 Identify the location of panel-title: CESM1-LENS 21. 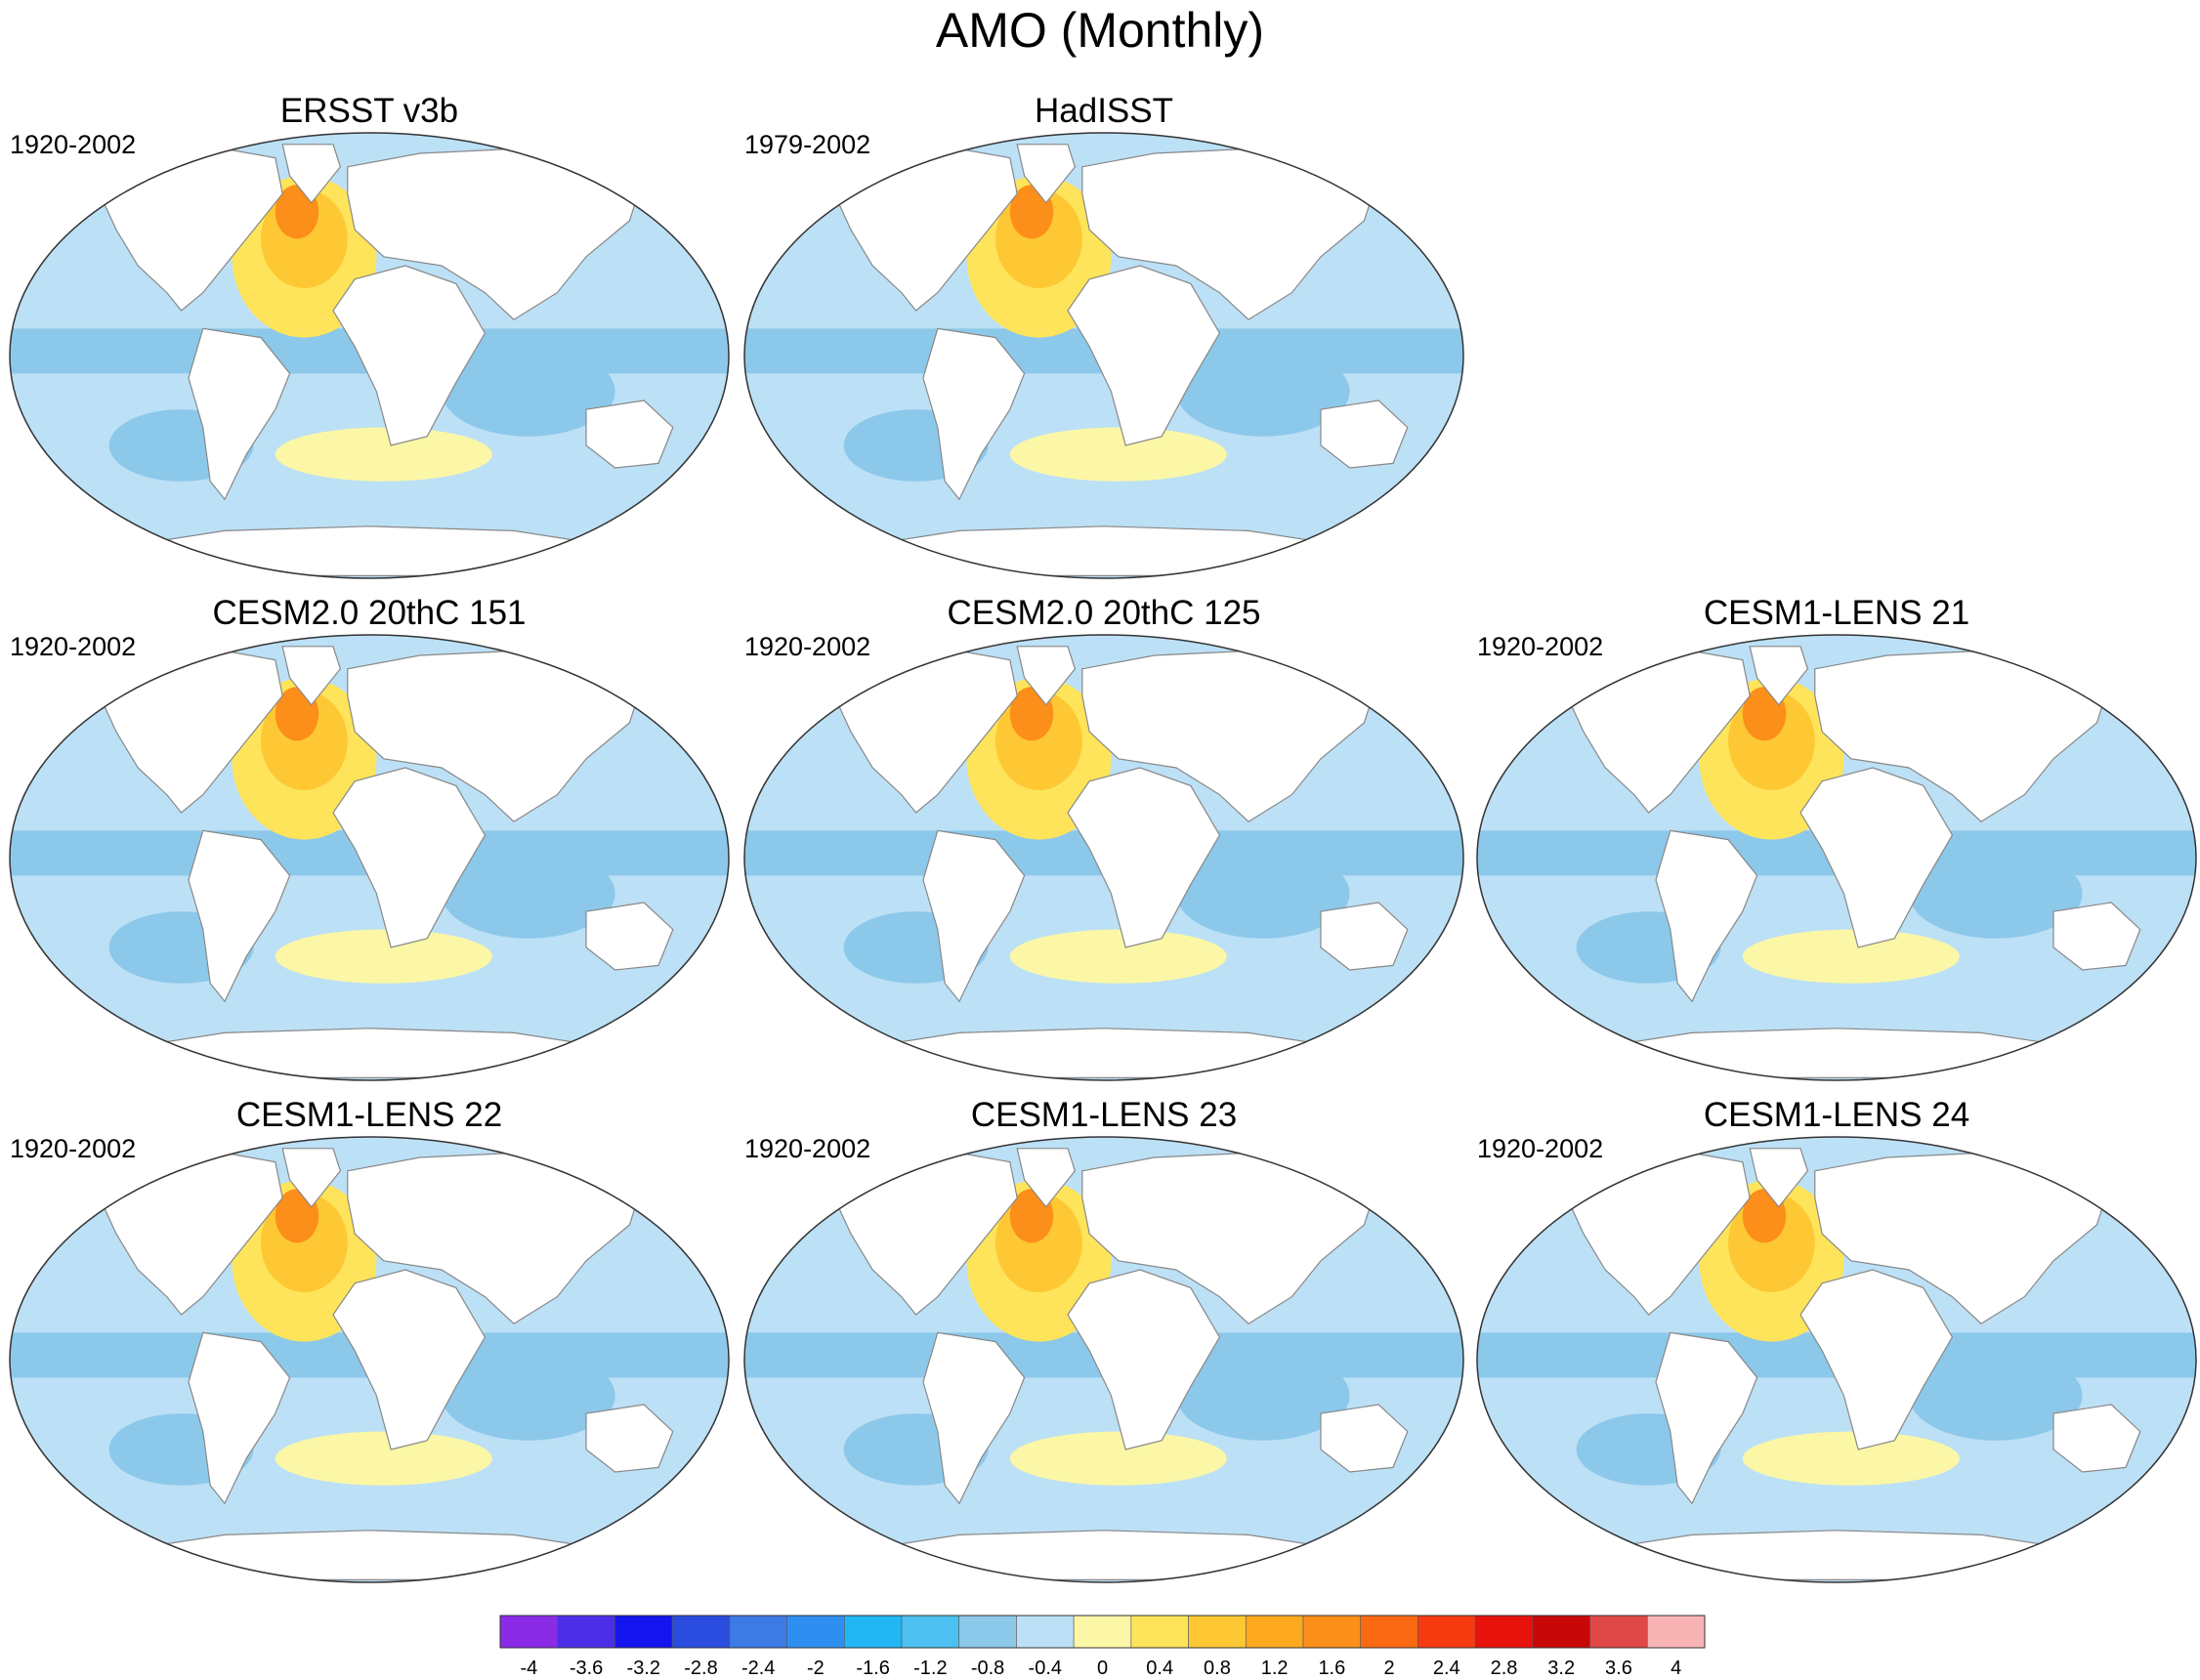
(1837, 613).